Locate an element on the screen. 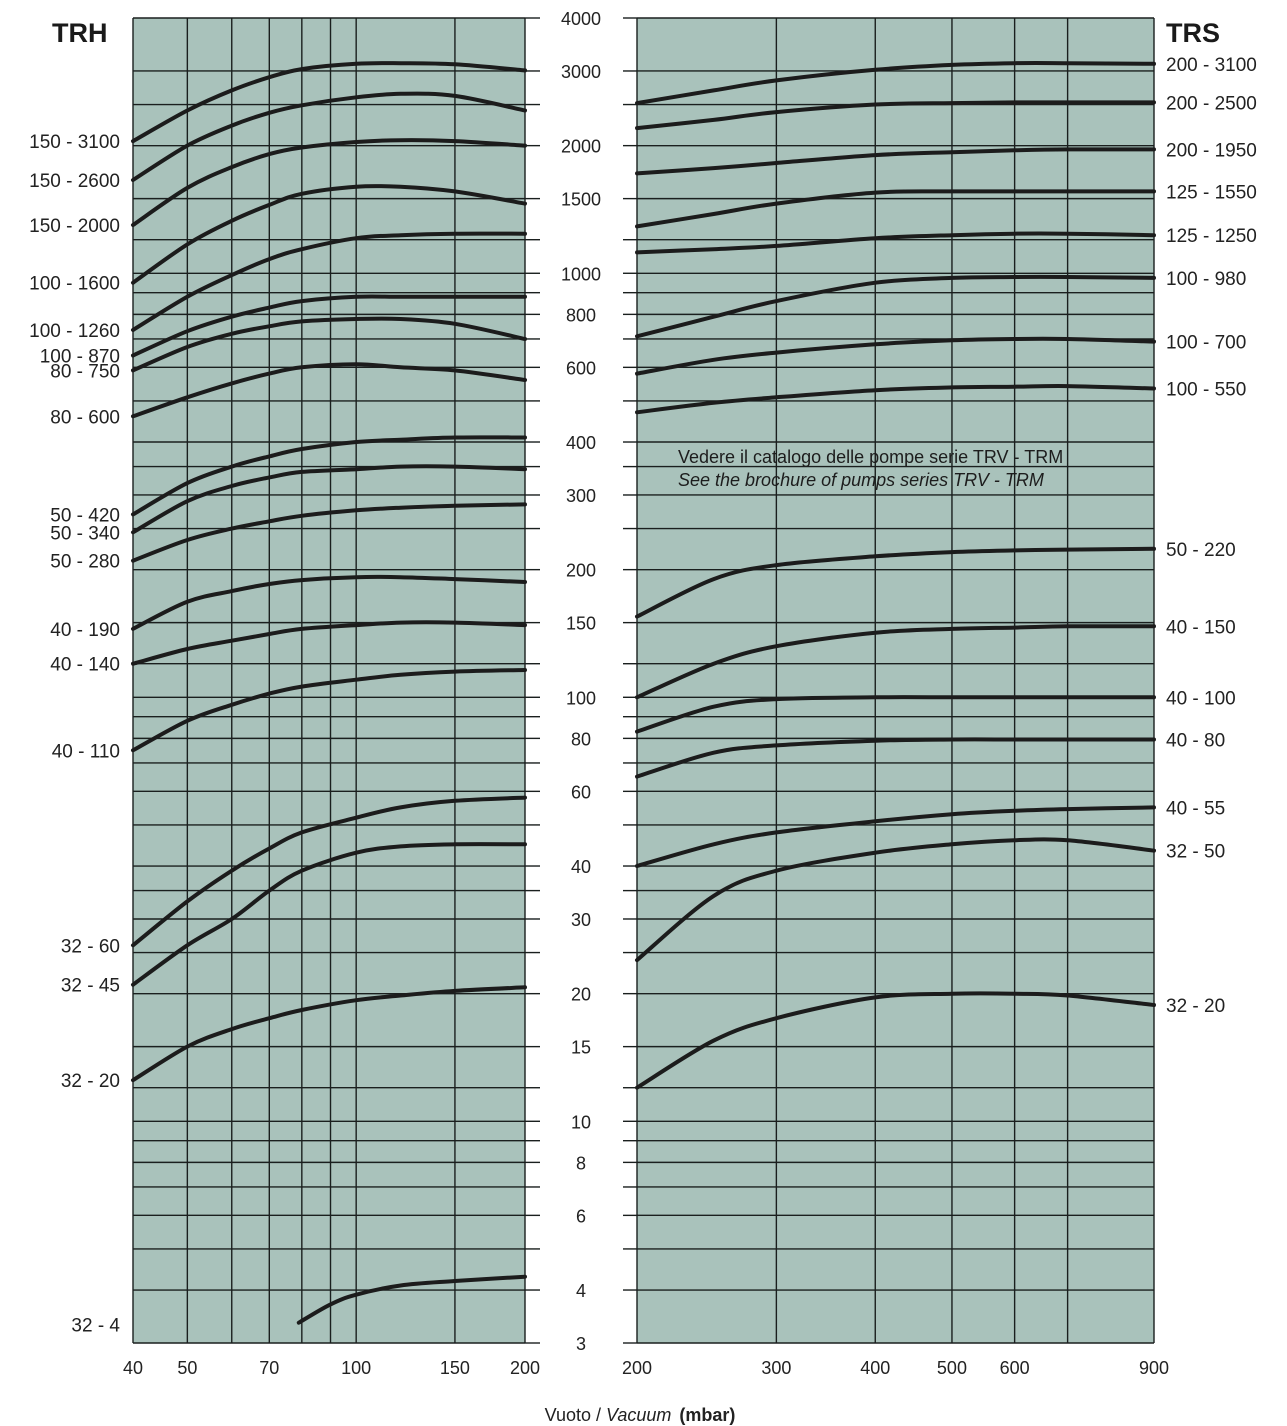  trh-curve-150-2000 is located at coordinates (329, 182).